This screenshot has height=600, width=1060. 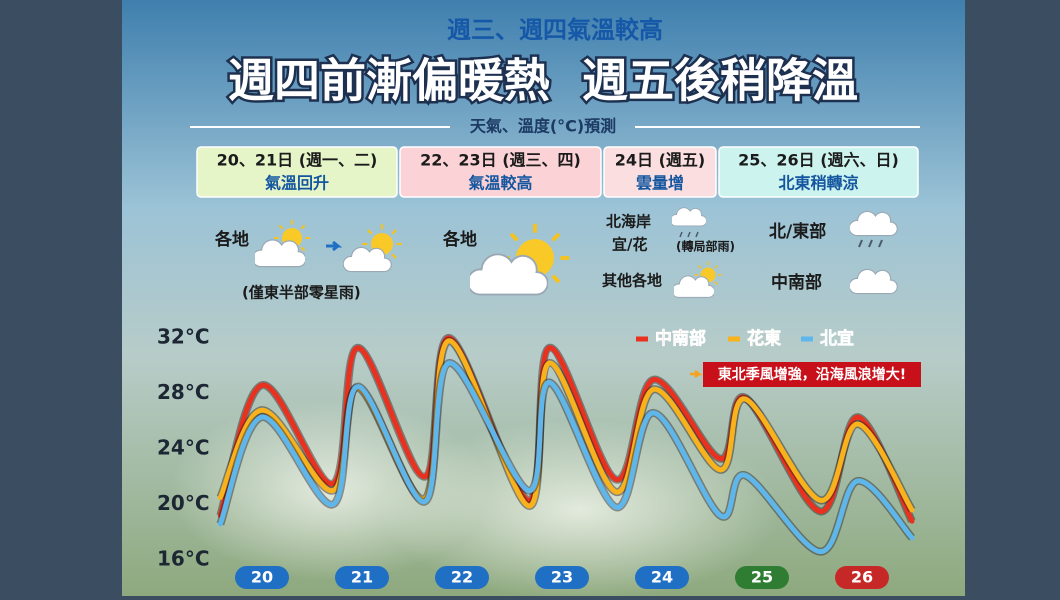 I want to click on place: 宜/花, so click(x=629, y=245).